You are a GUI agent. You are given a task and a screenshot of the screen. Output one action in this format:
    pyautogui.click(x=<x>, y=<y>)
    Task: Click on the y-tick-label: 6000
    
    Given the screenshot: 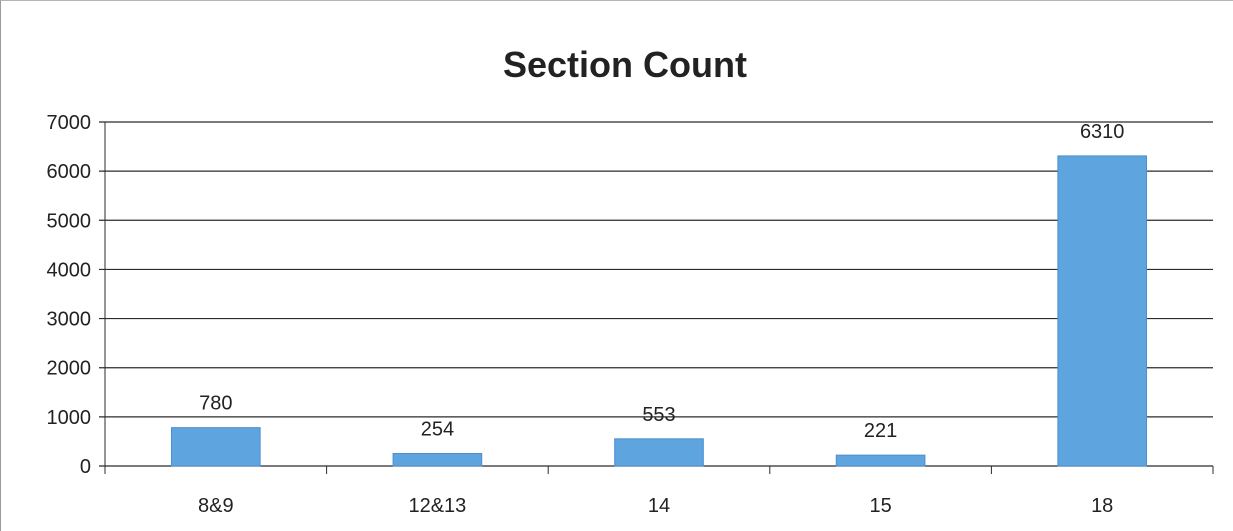 What is the action you would take?
    pyautogui.click(x=69, y=172)
    